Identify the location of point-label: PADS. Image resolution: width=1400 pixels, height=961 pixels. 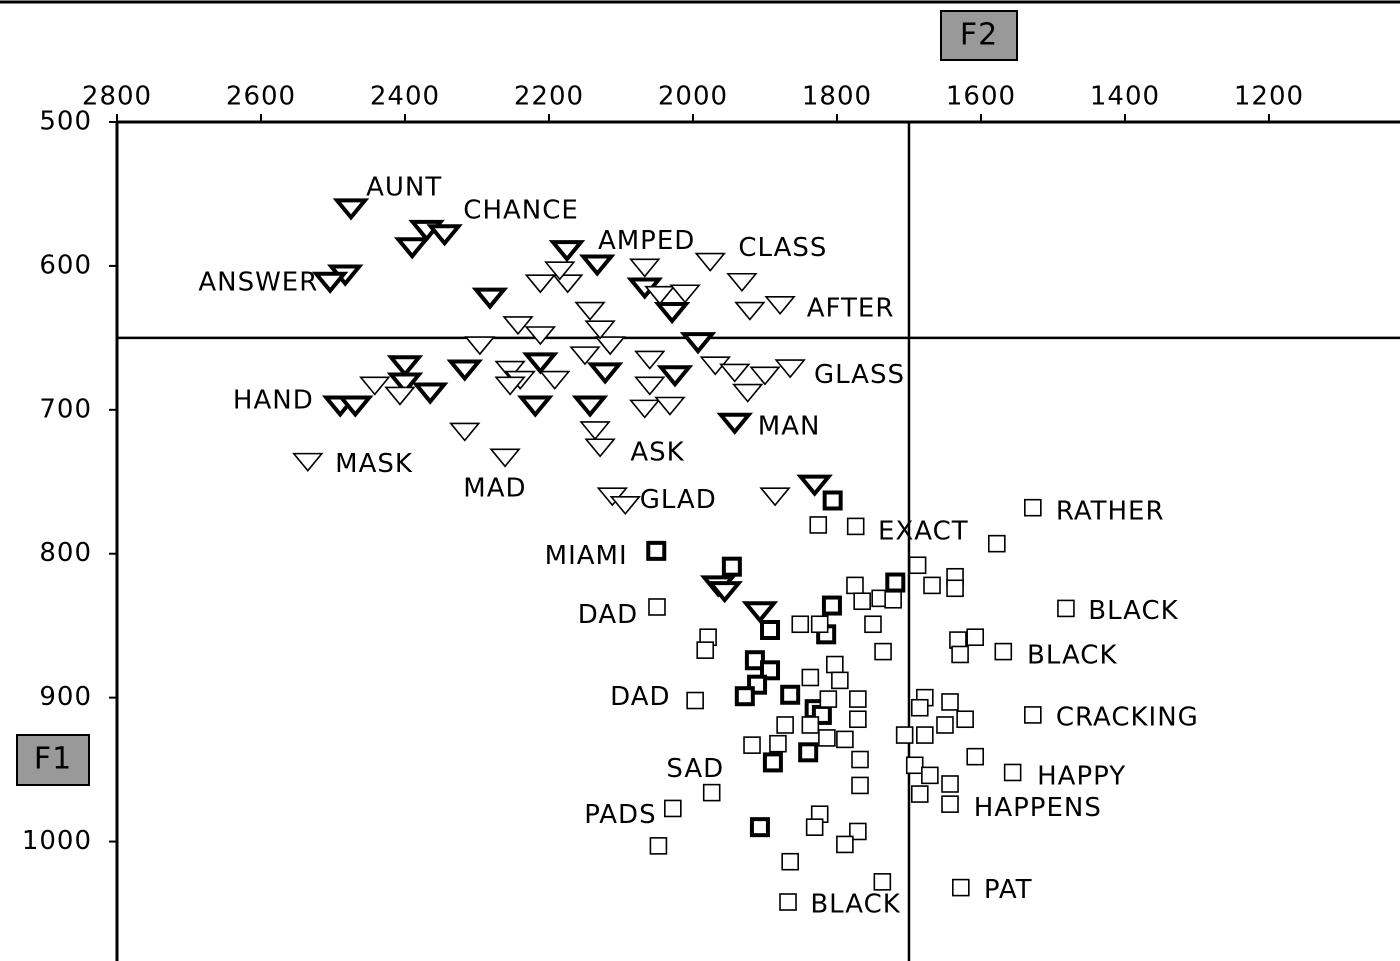
(620, 815).